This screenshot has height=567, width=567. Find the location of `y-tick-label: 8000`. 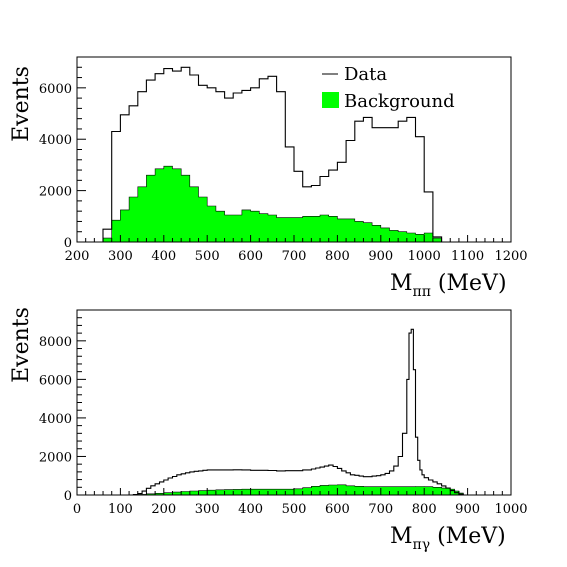

y-tick-label: 8000 is located at coordinates (55, 342).